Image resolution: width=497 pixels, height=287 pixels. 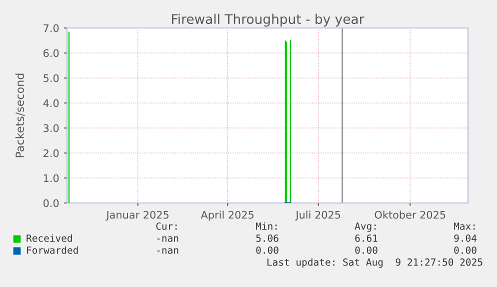 I want to click on text: Max:, so click(x=464, y=226).